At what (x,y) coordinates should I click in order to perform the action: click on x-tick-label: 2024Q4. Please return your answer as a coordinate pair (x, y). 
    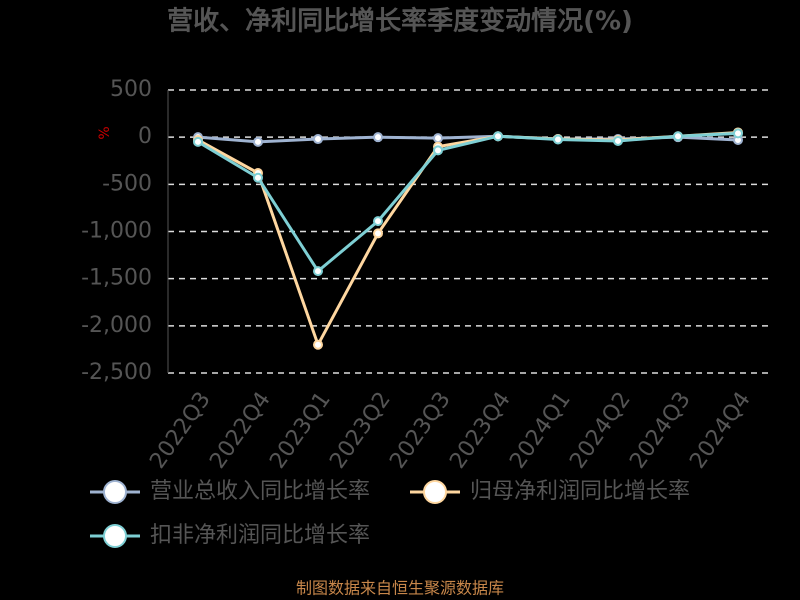
    Looking at the image, I should click on (720, 431).